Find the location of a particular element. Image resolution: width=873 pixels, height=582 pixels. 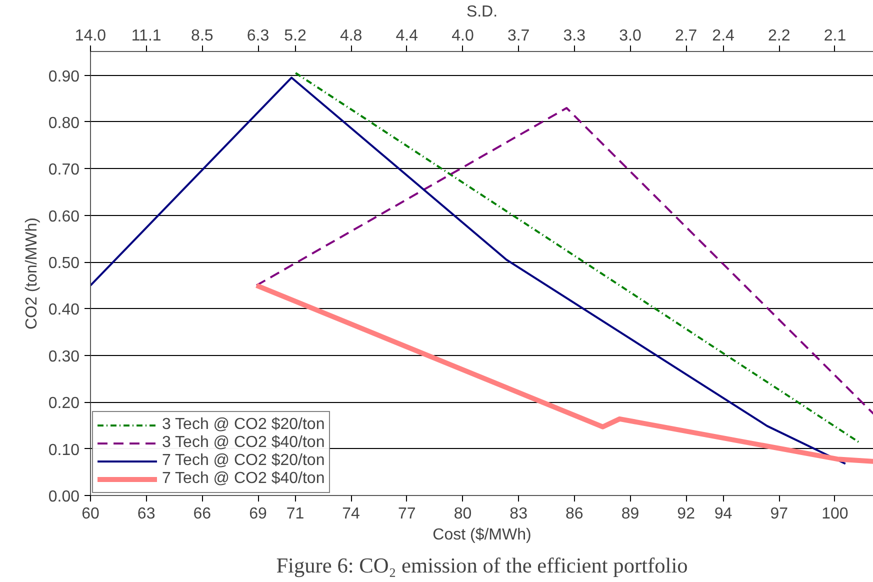

text: 4.4 is located at coordinates (407, 36).